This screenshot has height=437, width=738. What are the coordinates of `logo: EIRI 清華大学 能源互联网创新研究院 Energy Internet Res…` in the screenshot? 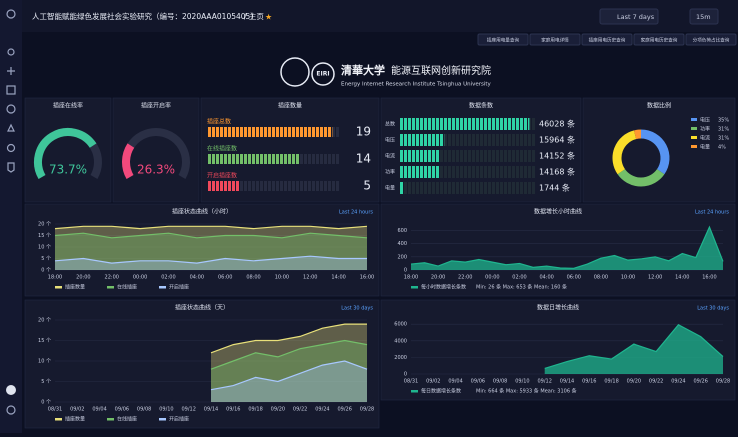 It's located at (386, 72).